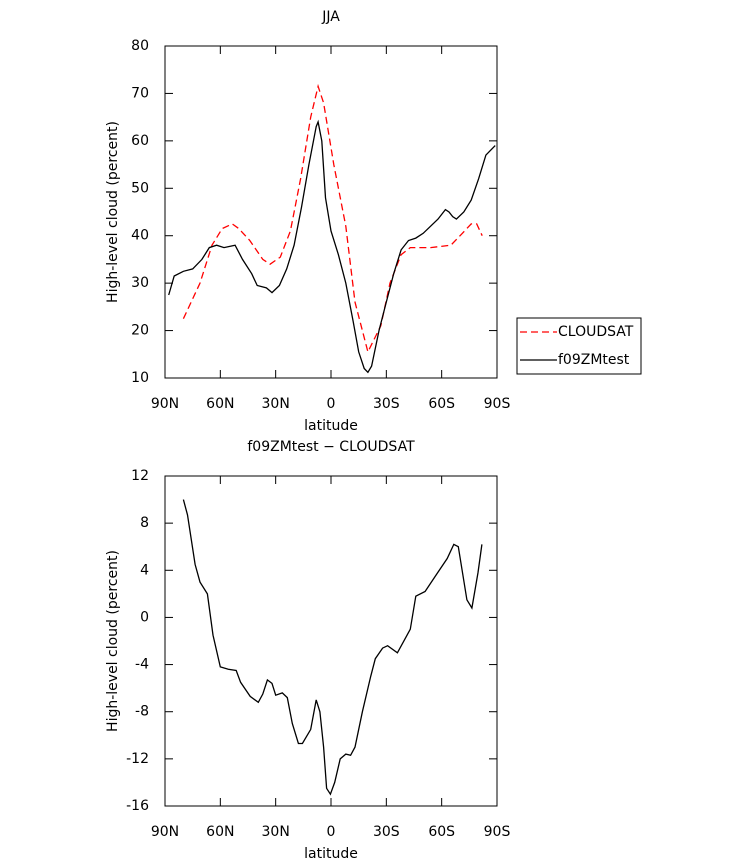 The height and width of the screenshot is (866, 733). Describe the element at coordinates (137, 759) in the screenshot. I see `y-tick-label: -12` at that location.